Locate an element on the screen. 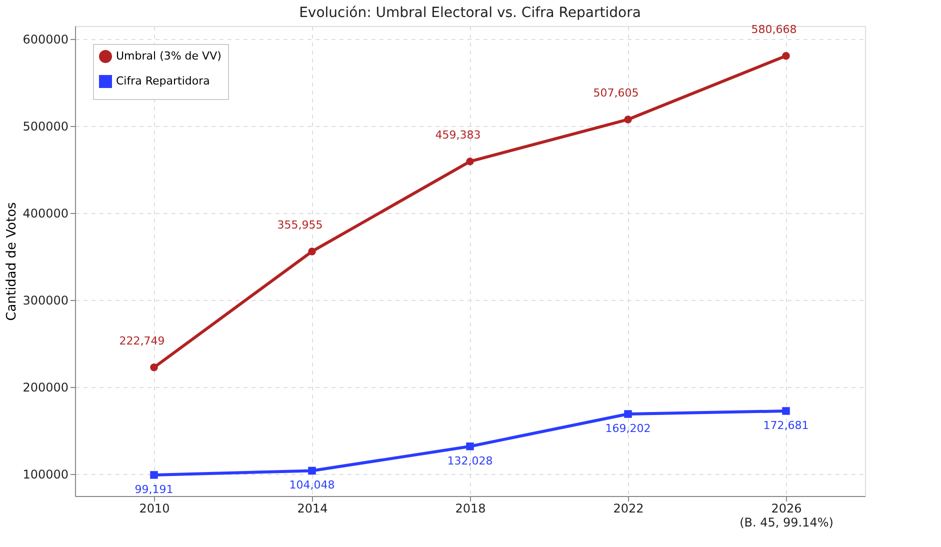 The height and width of the screenshot is (547, 941). data-label: 222,749 is located at coordinates (142, 341).